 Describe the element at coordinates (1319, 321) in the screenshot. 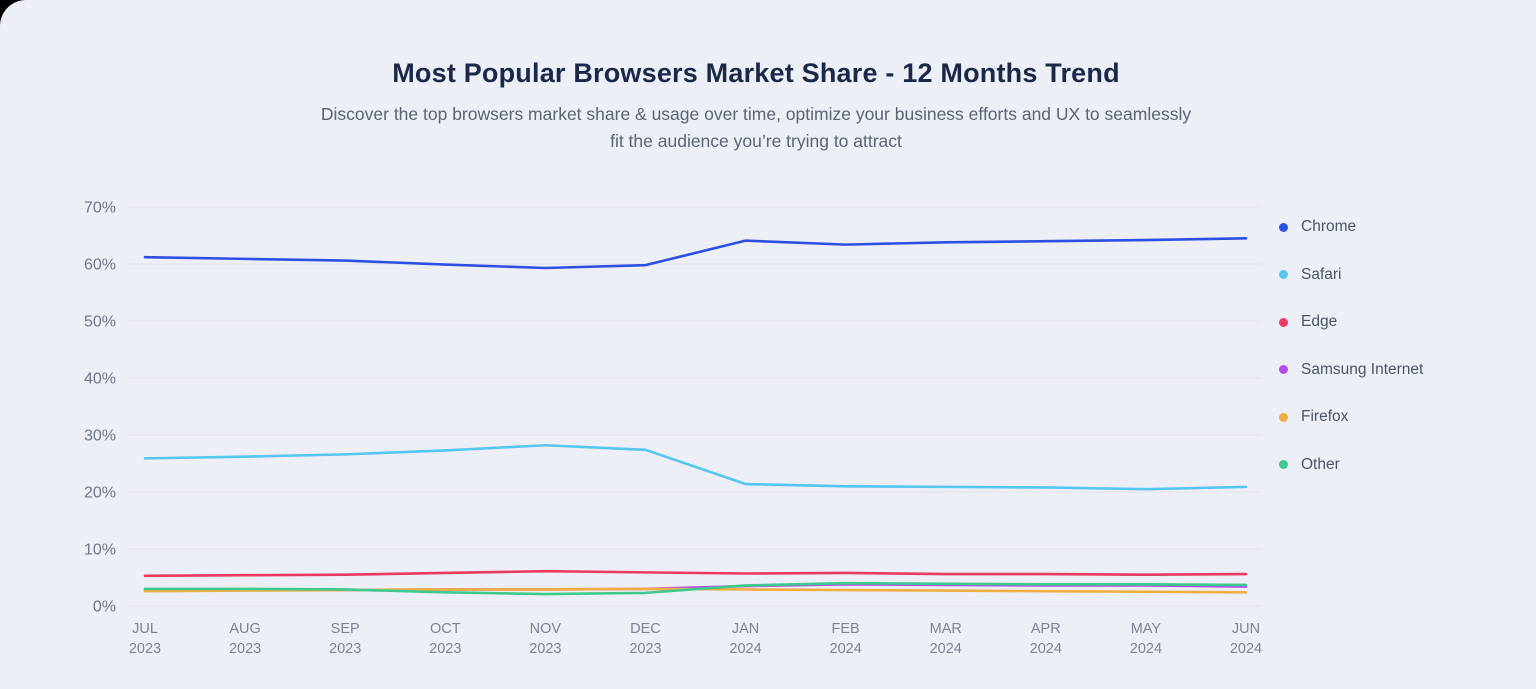

I see `legend-label: Edge` at that location.